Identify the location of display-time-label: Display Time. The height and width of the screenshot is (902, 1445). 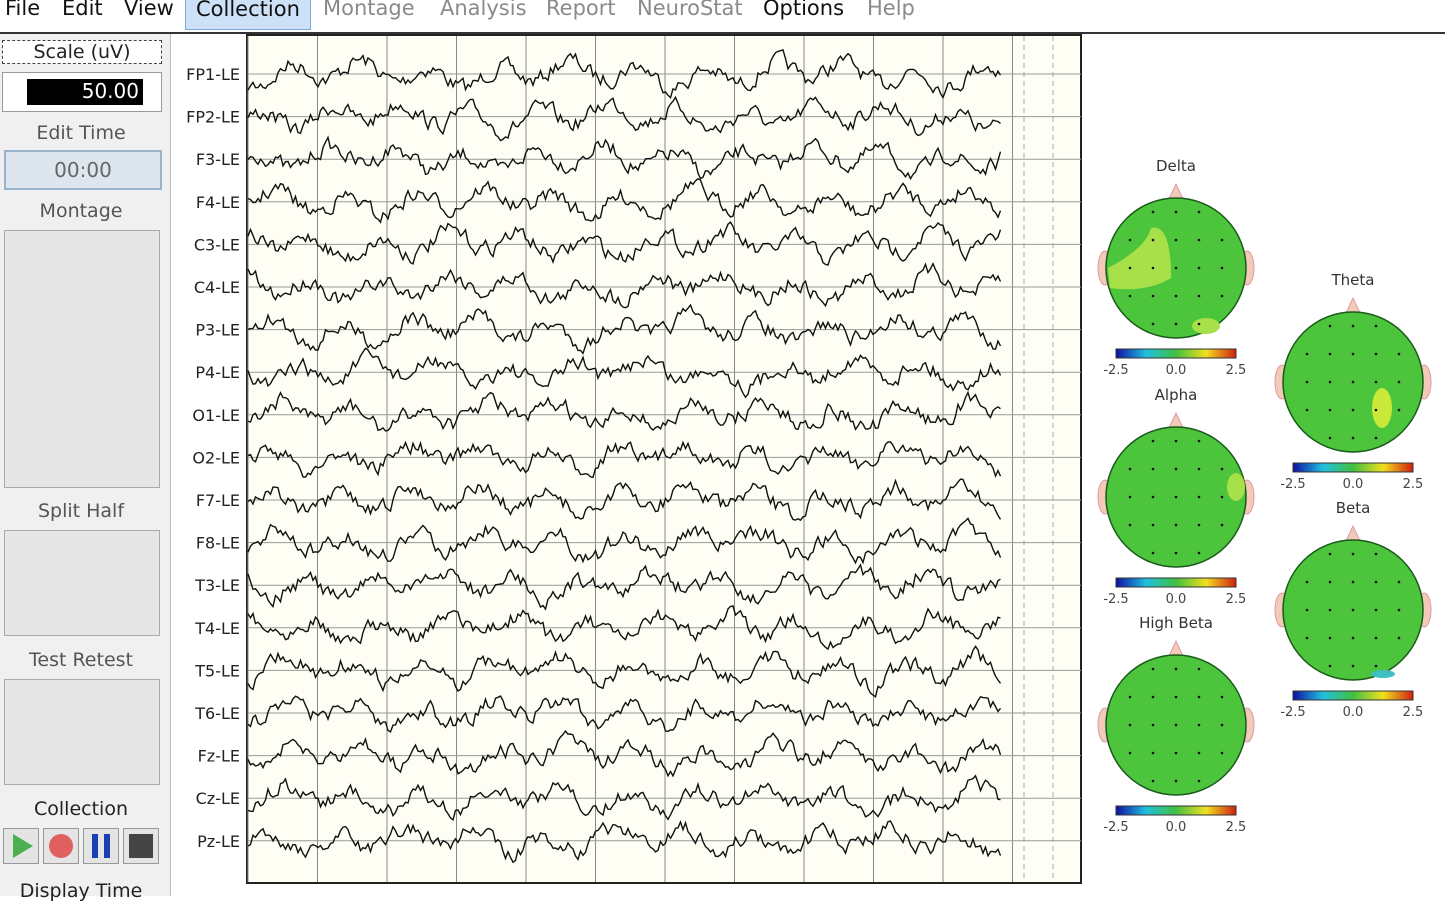
(81, 891).